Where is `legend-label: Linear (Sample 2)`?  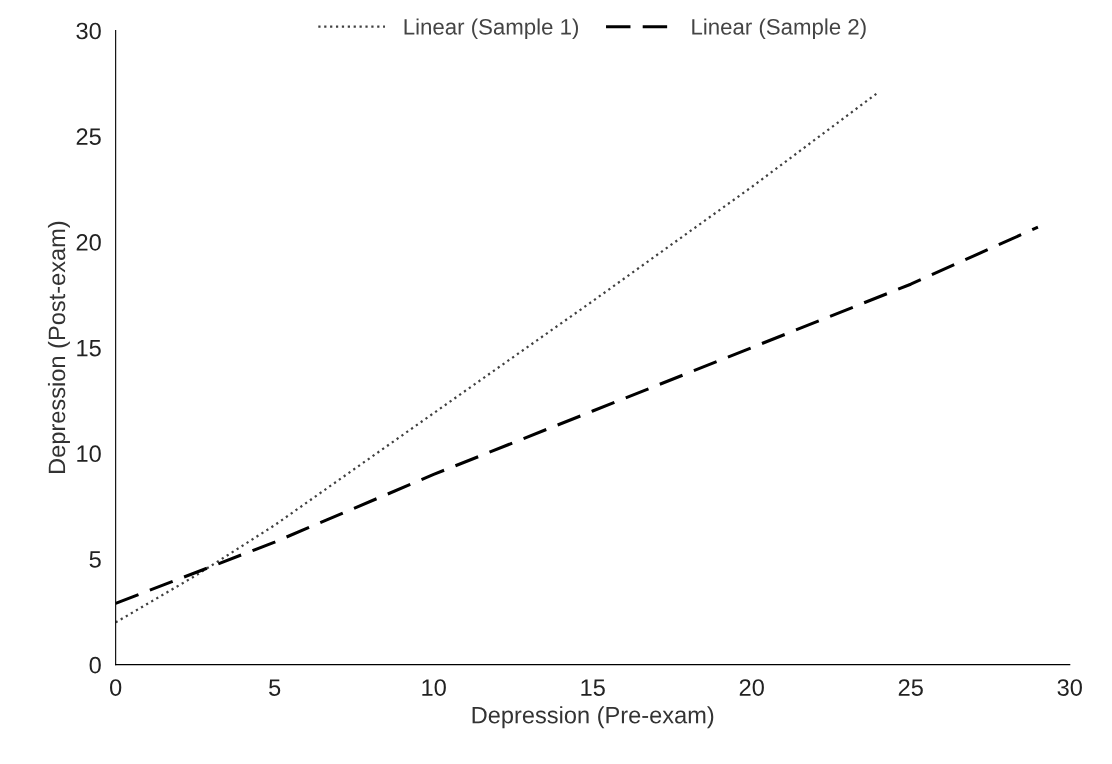
legend-label: Linear (Sample 2) is located at coordinates (779, 29).